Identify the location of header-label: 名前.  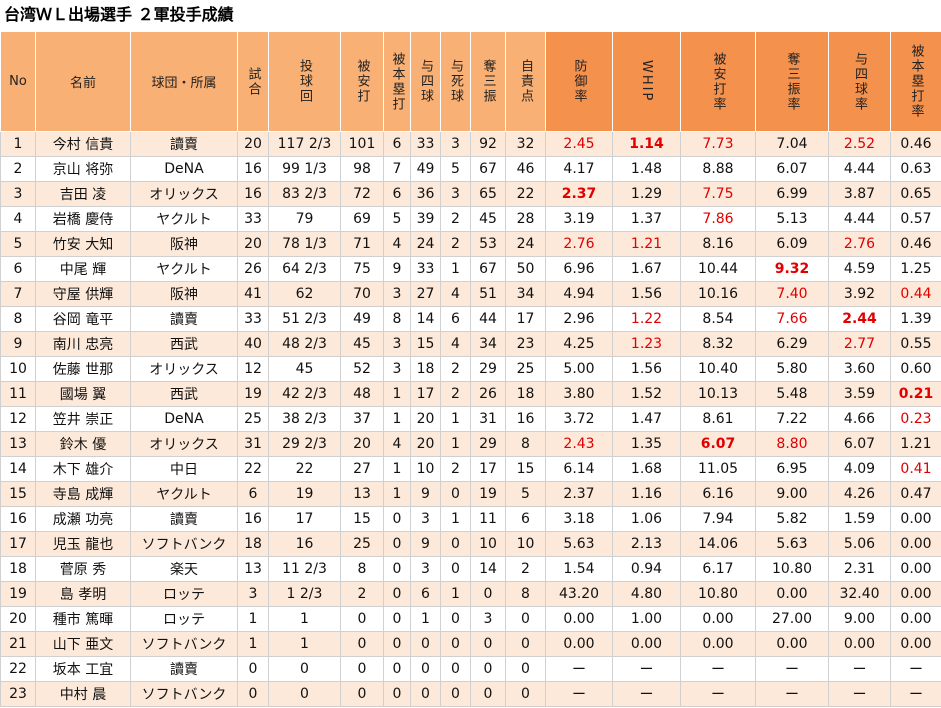
(82, 83).